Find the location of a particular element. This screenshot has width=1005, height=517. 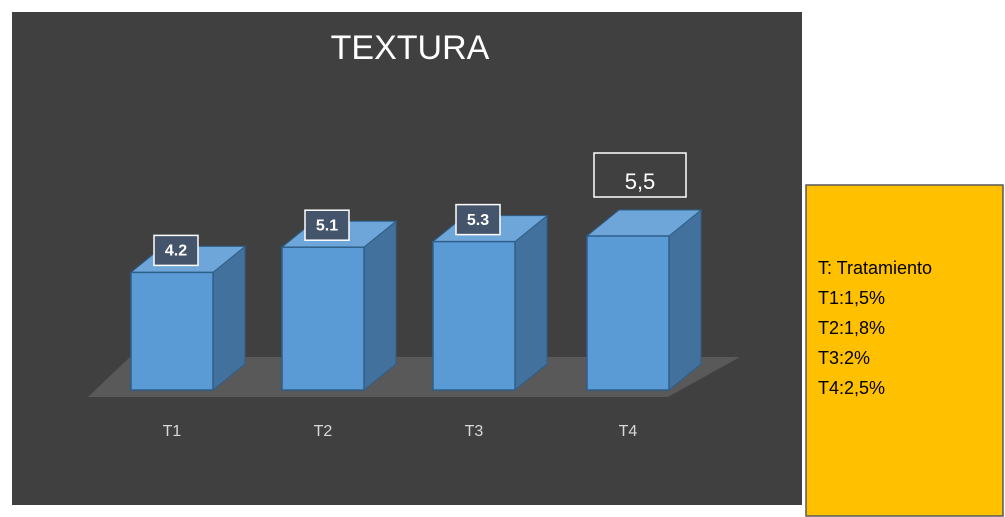

value-label: 5,5 is located at coordinates (640, 181).